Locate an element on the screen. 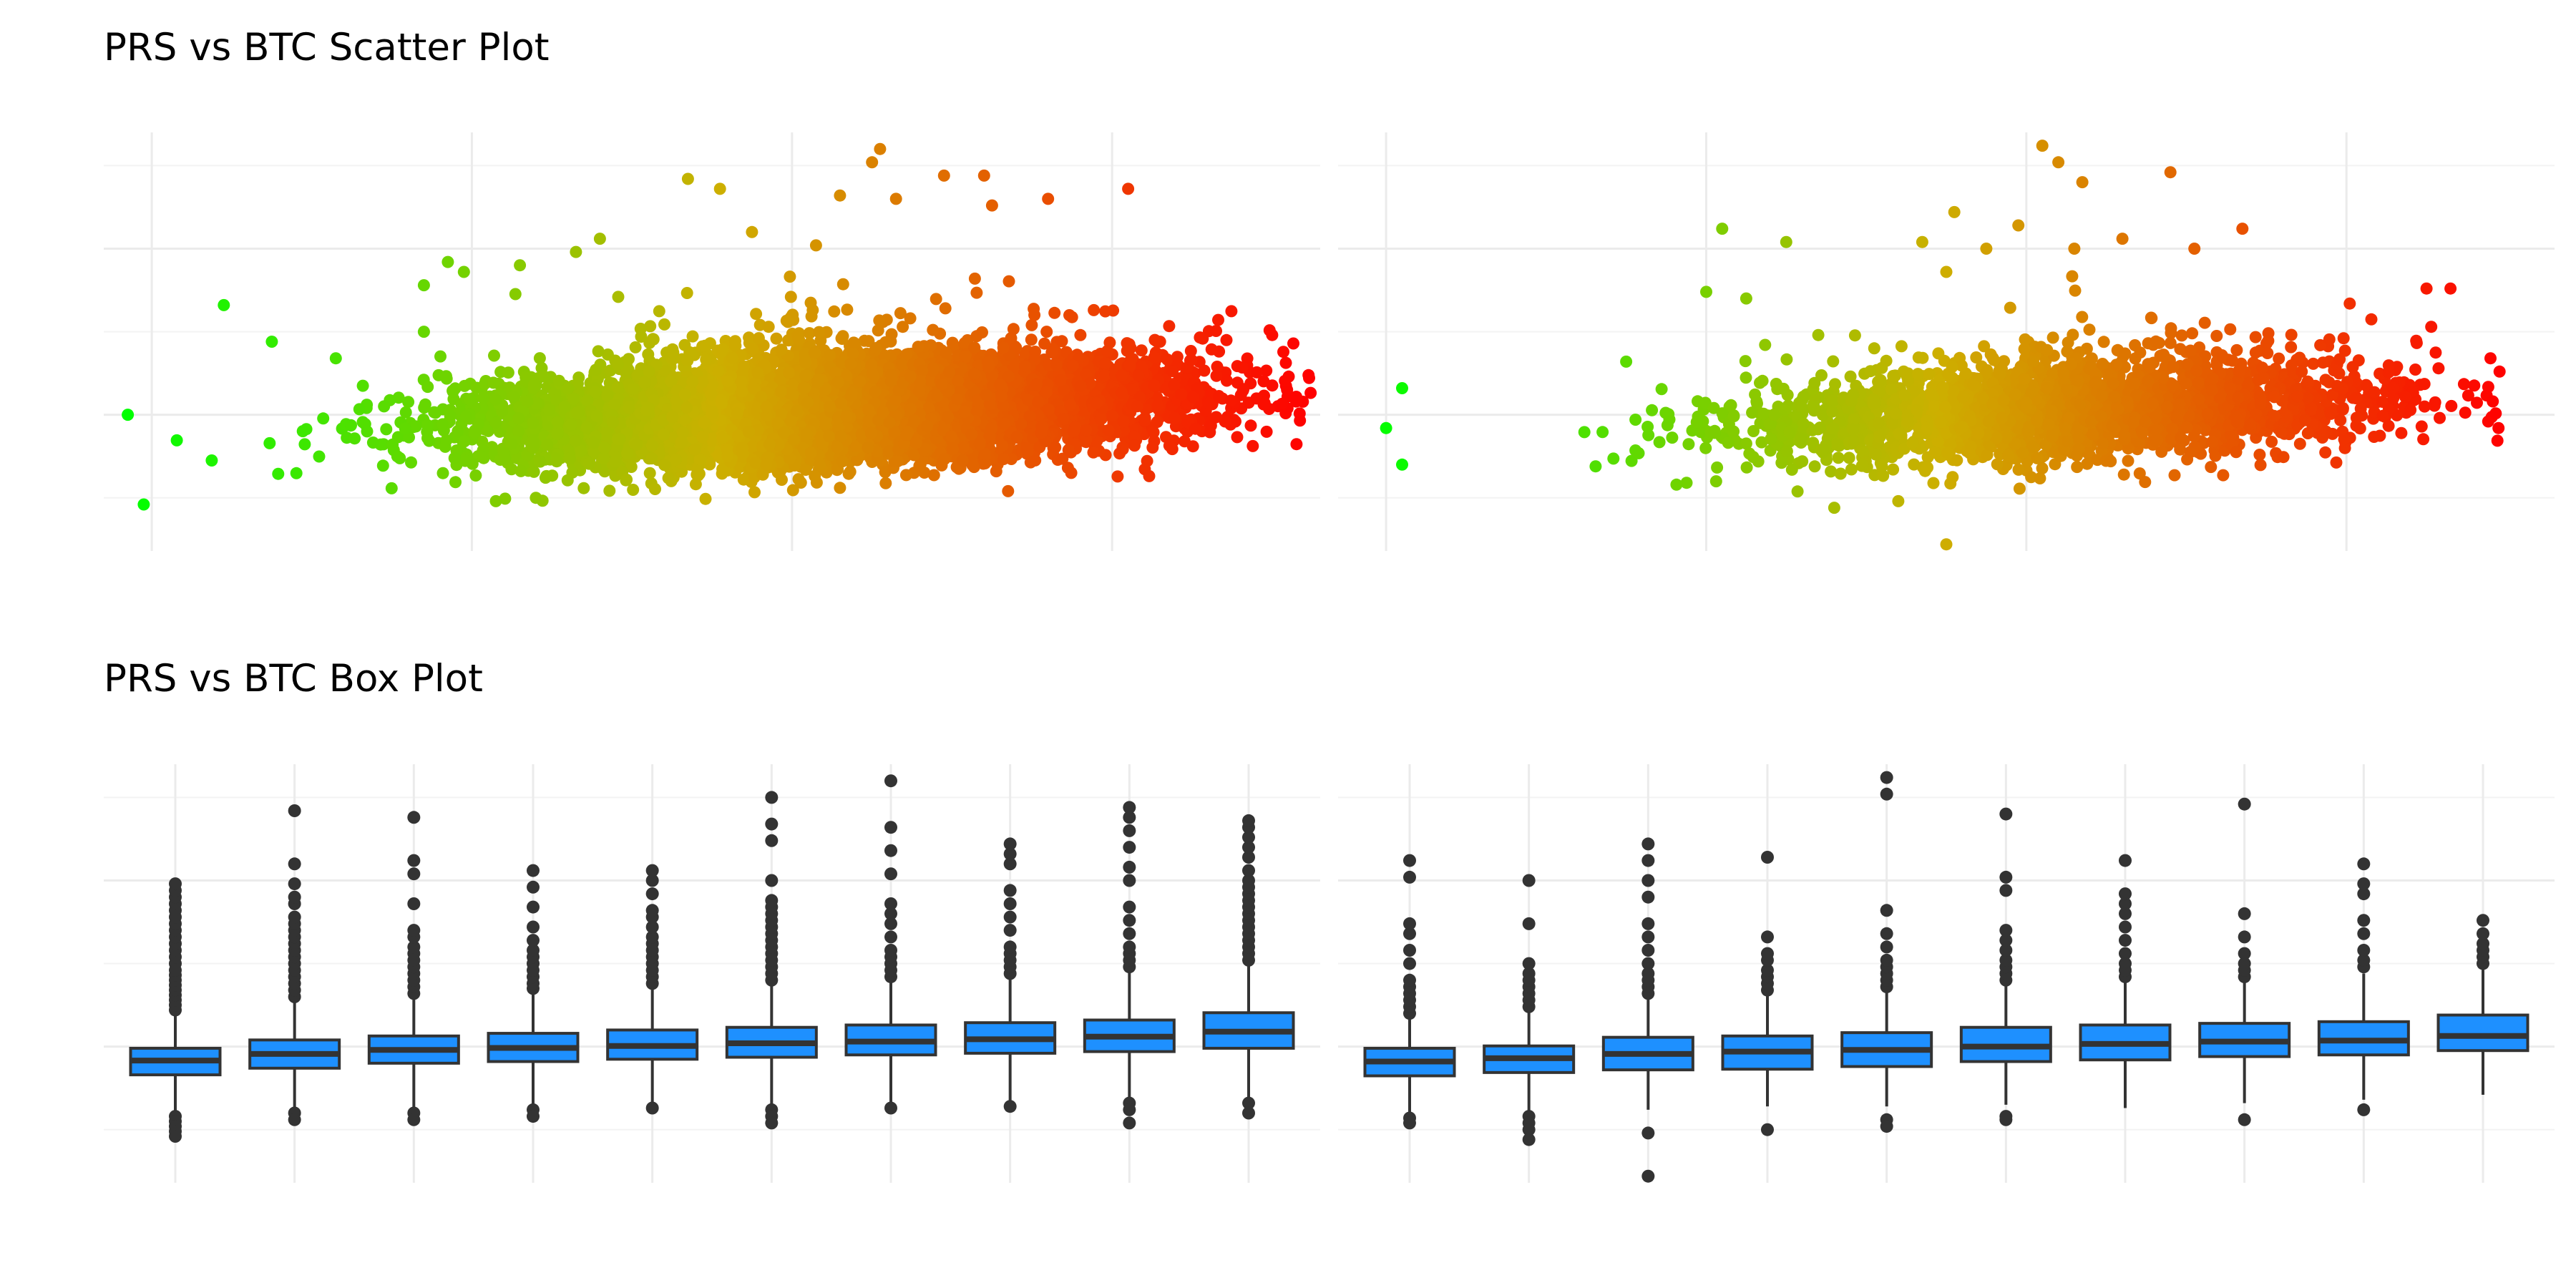 The width and height of the screenshot is (2576, 1288). box-plot-title: PRS vs BTC Box Plot is located at coordinates (293, 679).